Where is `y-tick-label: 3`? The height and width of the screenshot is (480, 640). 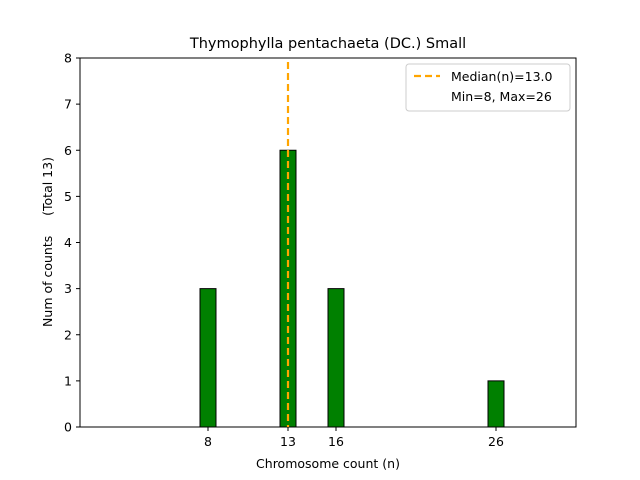
y-tick-label: 3 is located at coordinates (68, 288).